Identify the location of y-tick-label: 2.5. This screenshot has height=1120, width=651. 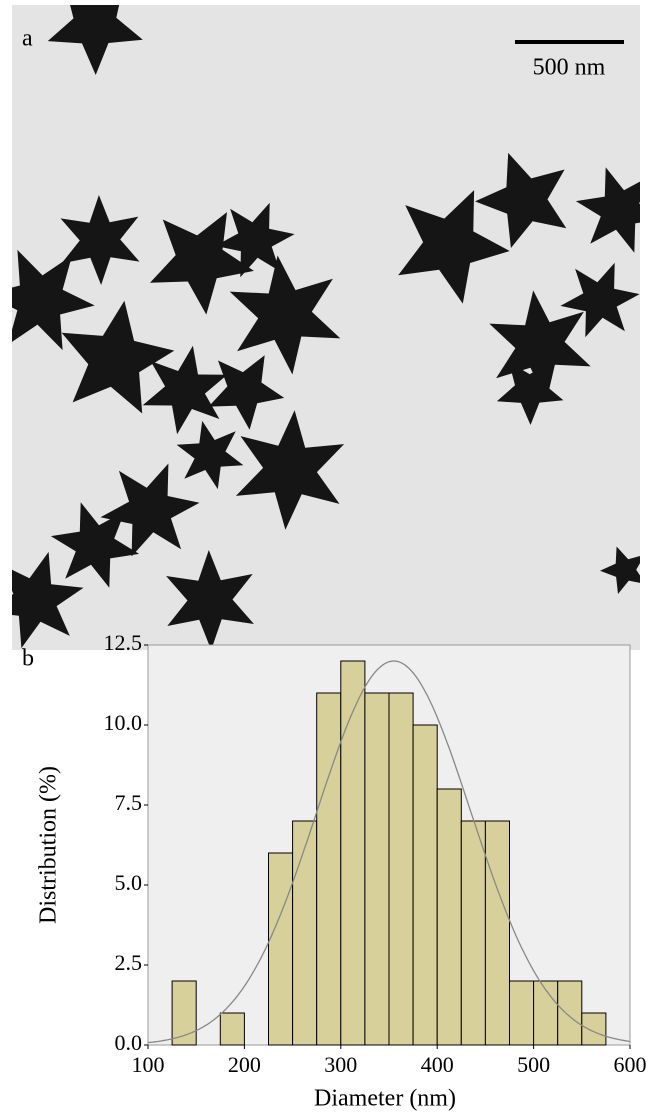
(129, 962).